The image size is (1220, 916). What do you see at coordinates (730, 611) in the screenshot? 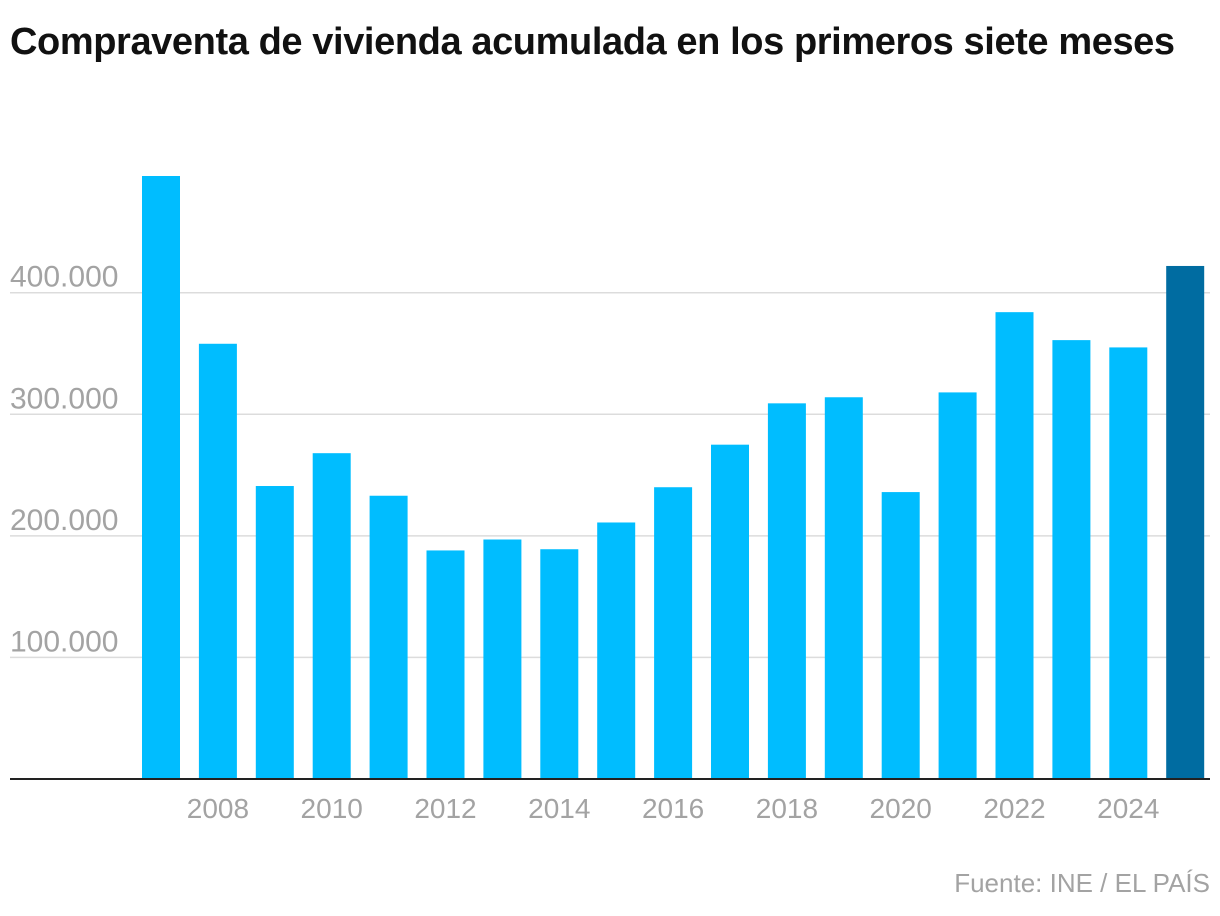
I see `bar-2017` at bounding box center [730, 611].